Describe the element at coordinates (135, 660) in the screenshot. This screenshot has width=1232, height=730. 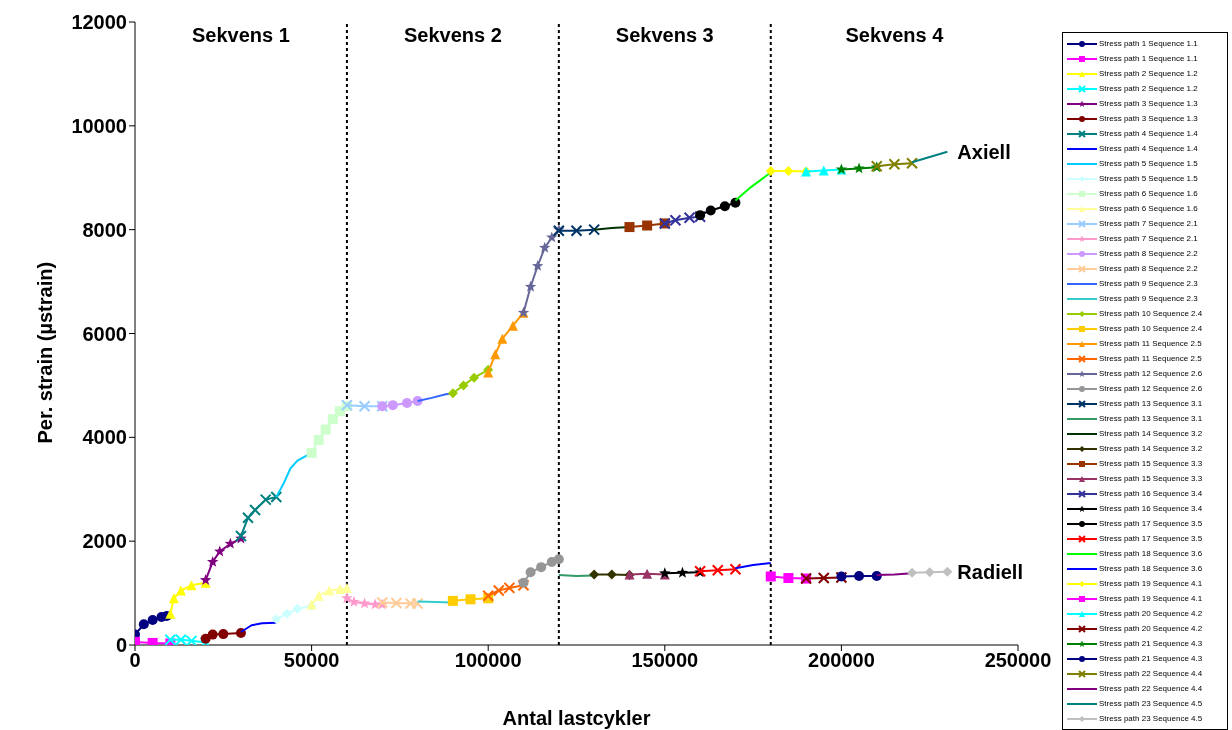
I see `x-tick-label: 0` at that location.